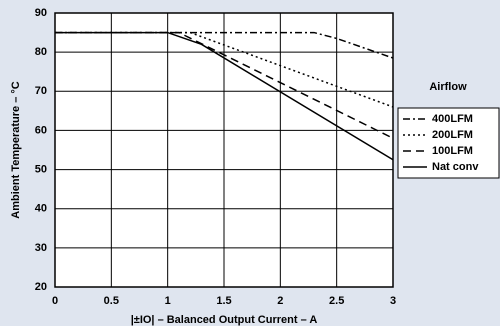  Describe the element at coordinates (168, 301) in the screenshot. I see `x-tick-label: 1` at that location.